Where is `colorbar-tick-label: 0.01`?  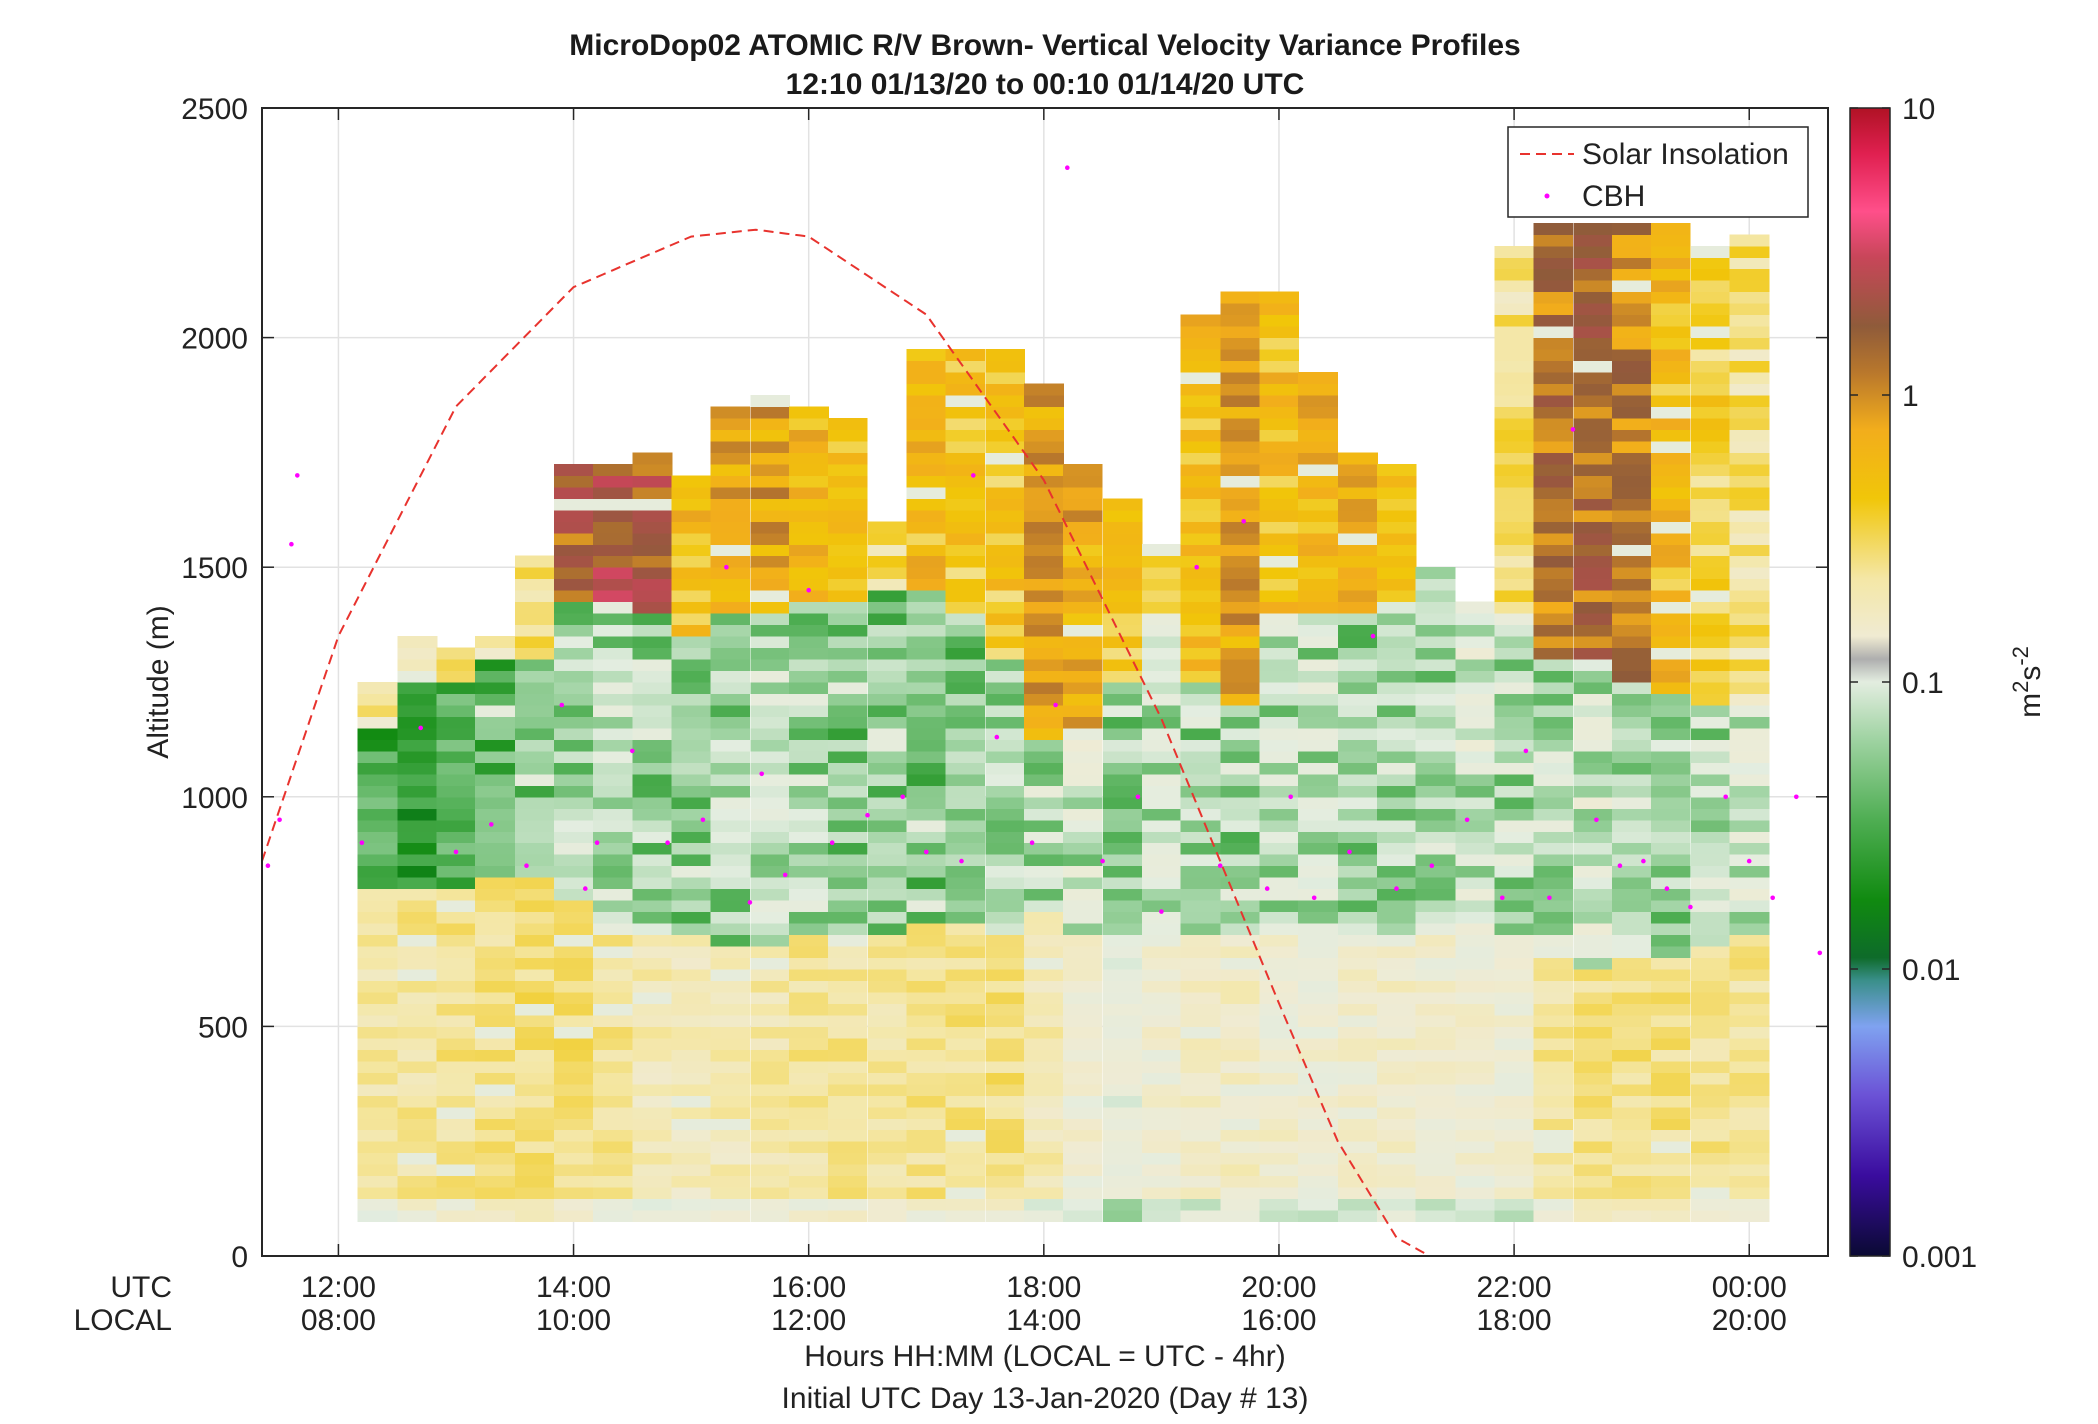 colorbar-tick-label: 0.01 is located at coordinates (1931, 970).